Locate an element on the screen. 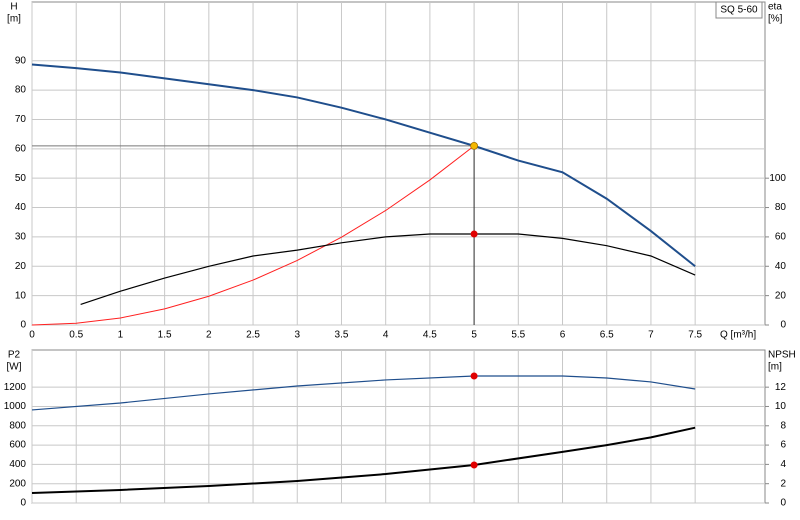 The width and height of the screenshot is (800, 520). y-tick-label: 400 is located at coordinates (17, 464).